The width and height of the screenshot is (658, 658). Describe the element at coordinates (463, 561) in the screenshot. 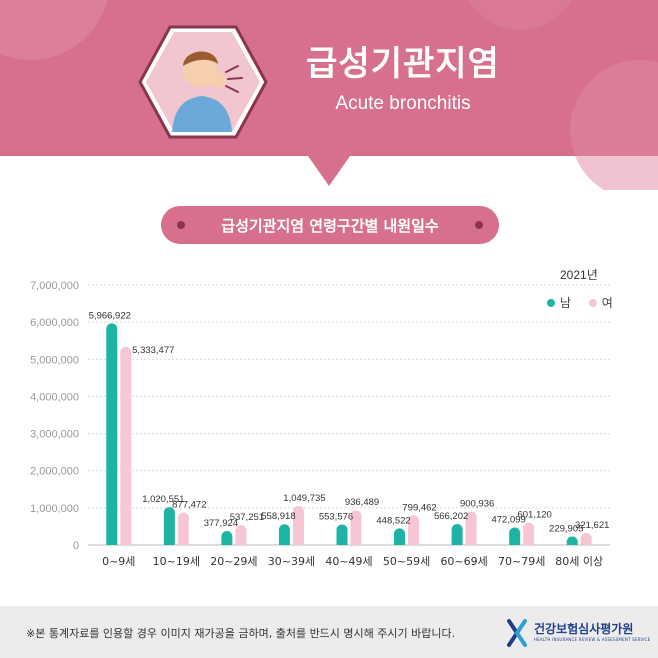

I see `x-tick-label: 60~69세` at that location.